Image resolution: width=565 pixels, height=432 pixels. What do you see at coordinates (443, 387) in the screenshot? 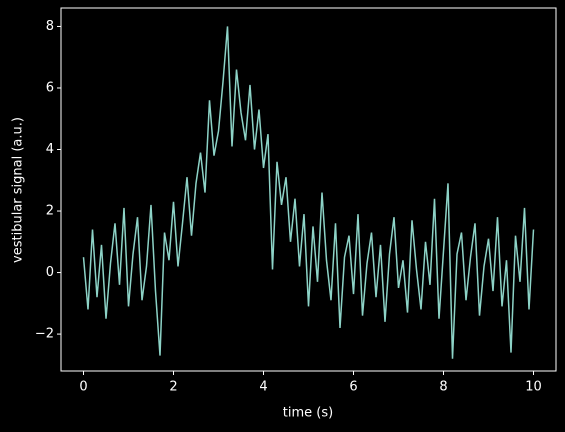
I see `x-tick-label: 8` at bounding box center [443, 387].